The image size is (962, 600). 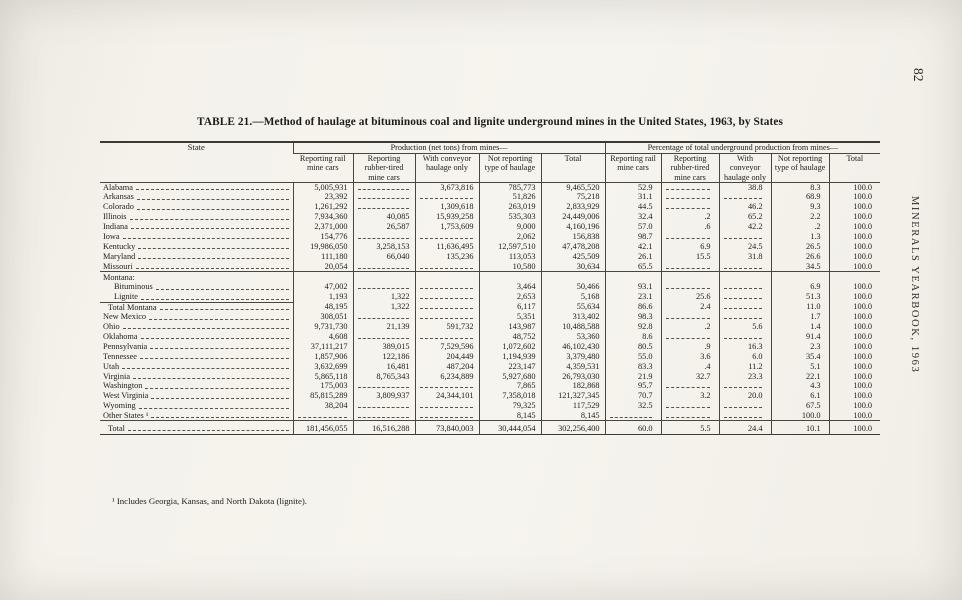 I want to click on production-value: 7,529,596, so click(x=446, y=346).